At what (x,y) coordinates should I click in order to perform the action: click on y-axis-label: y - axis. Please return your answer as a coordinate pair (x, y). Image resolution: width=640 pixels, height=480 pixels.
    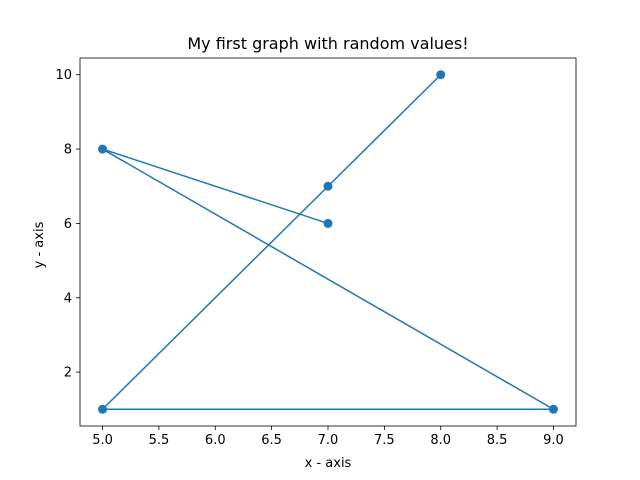
    Looking at the image, I should click on (39, 244).